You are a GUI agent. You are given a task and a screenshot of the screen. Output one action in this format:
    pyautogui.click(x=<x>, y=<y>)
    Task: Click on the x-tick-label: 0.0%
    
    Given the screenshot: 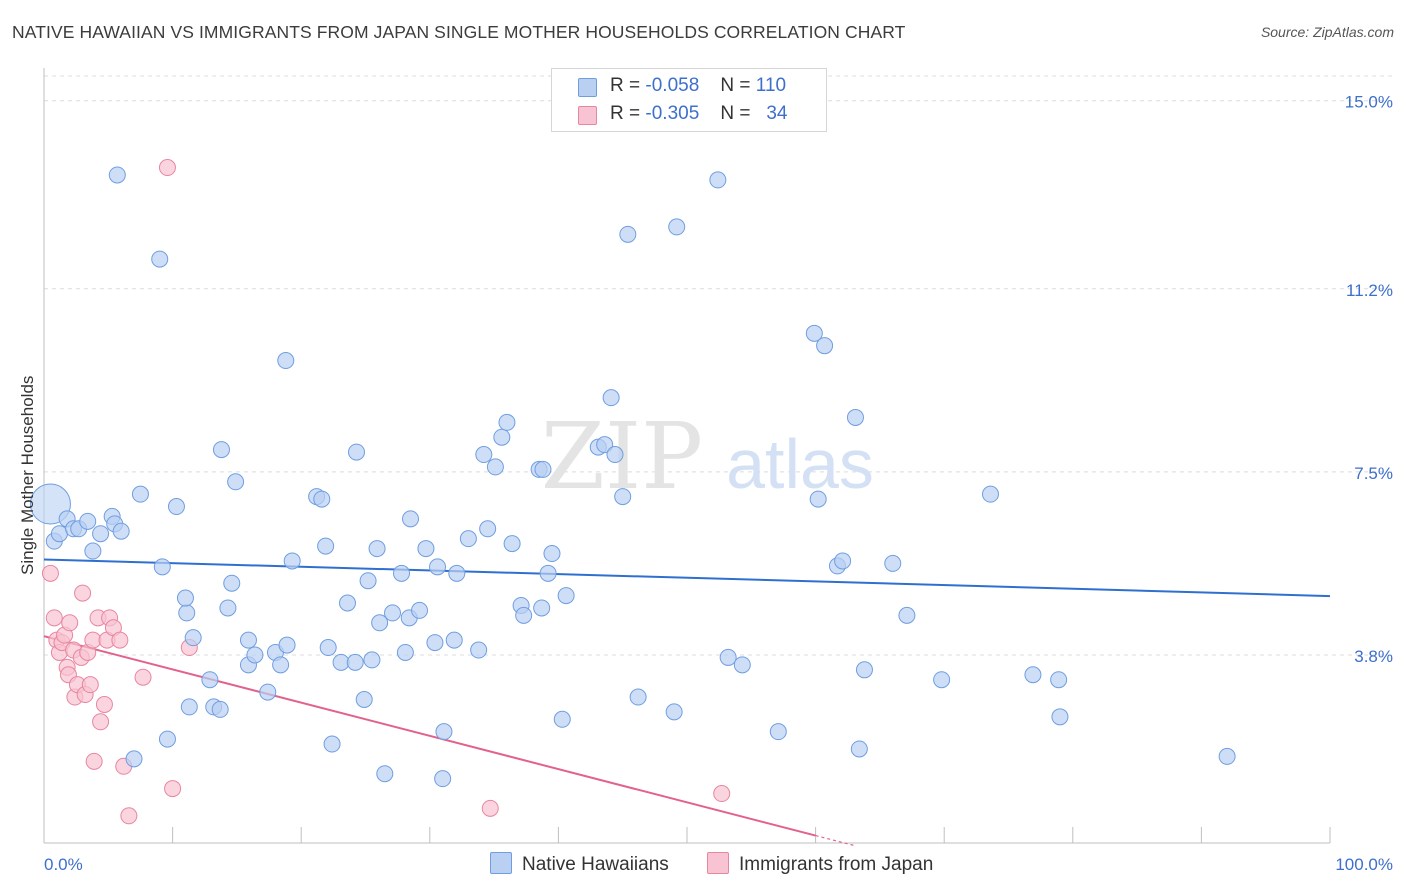 What is the action you would take?
    pyautogui.click(x=63, y=864)
    